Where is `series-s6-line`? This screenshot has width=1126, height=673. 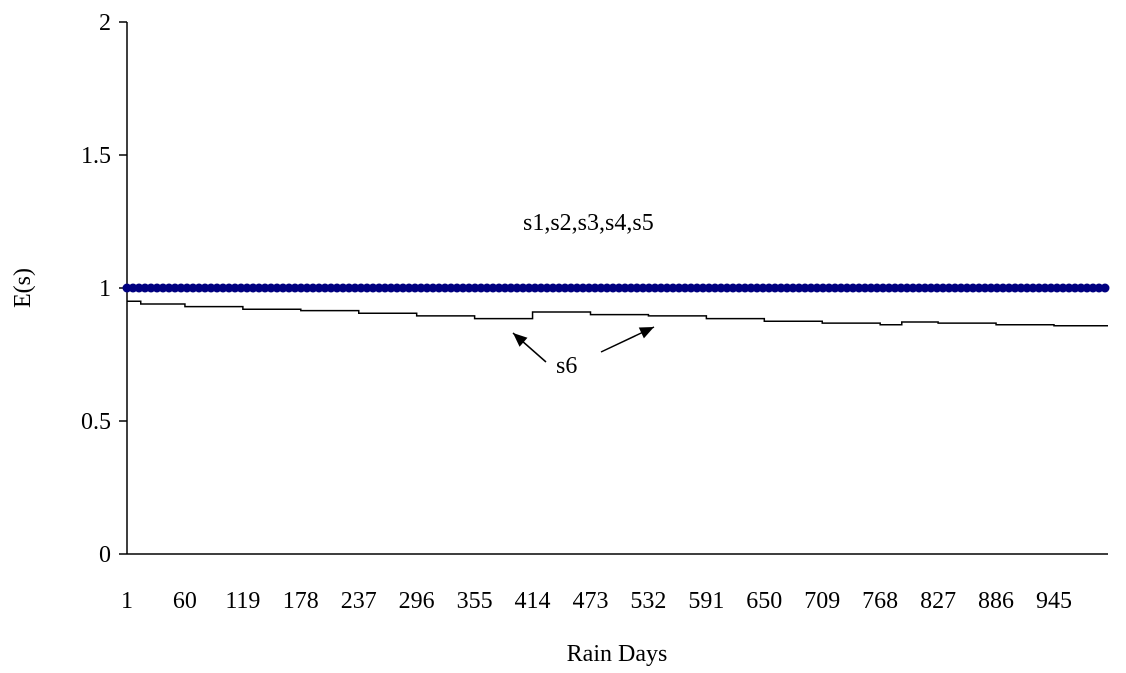
series-s6-line is located at coordinates (617, 313).